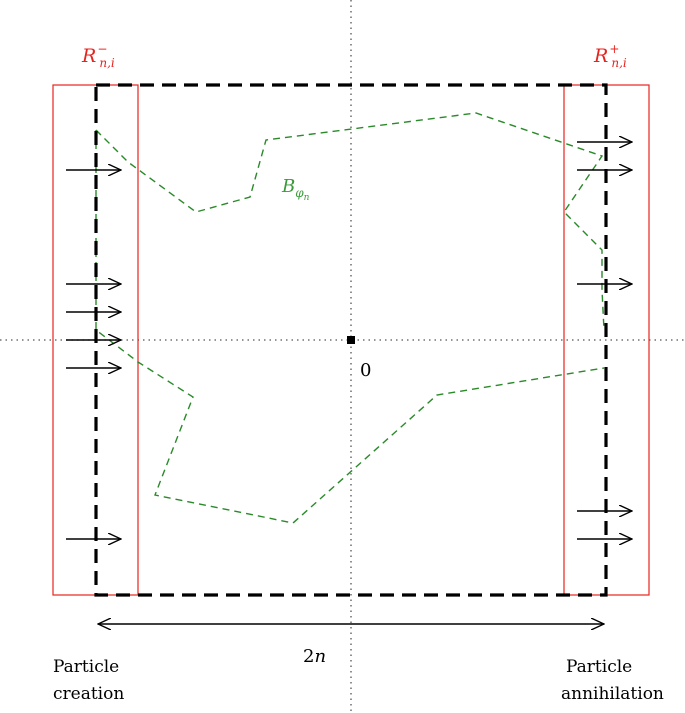 Image resolution: width=685 pixels, height=713 pixels. What do you see at coordinates (612, 694) in the screenshot?
I see `right-caption-2: annihilation` at bounding box center [612, 694].